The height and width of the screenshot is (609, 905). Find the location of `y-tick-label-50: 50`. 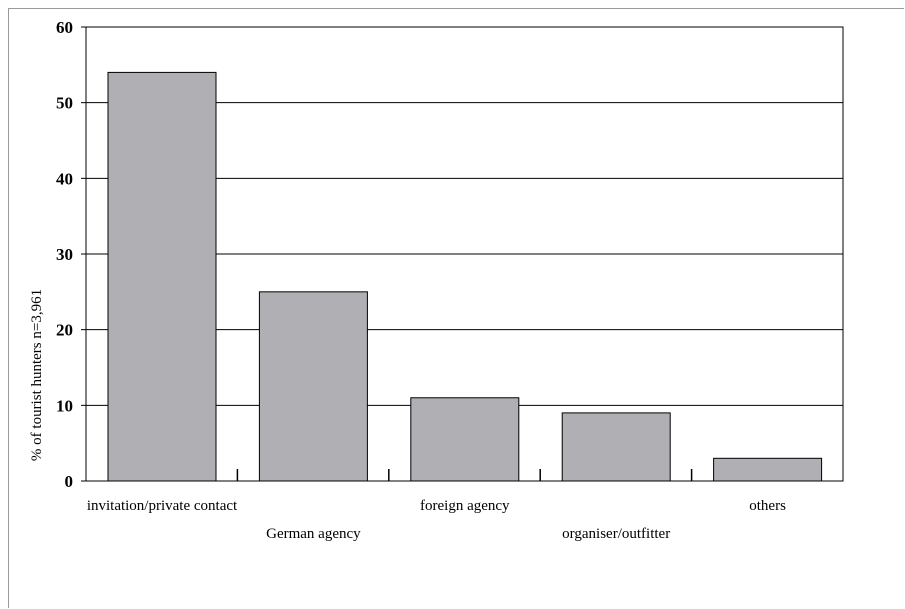

y-tick-label-50: 50 is located at coordinates (64, 103).